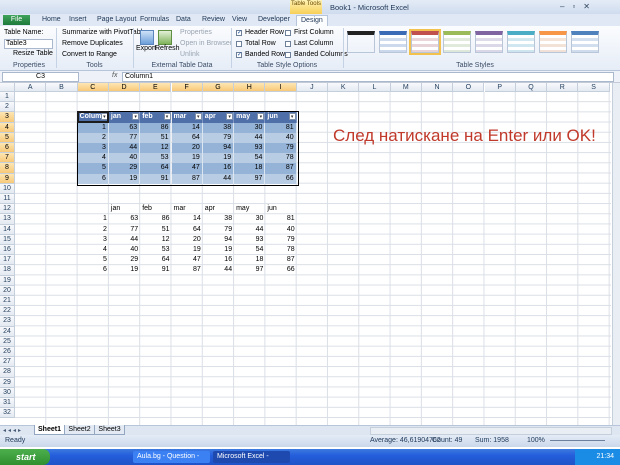  I want to click on table-cell: 94, so click(218, 148).